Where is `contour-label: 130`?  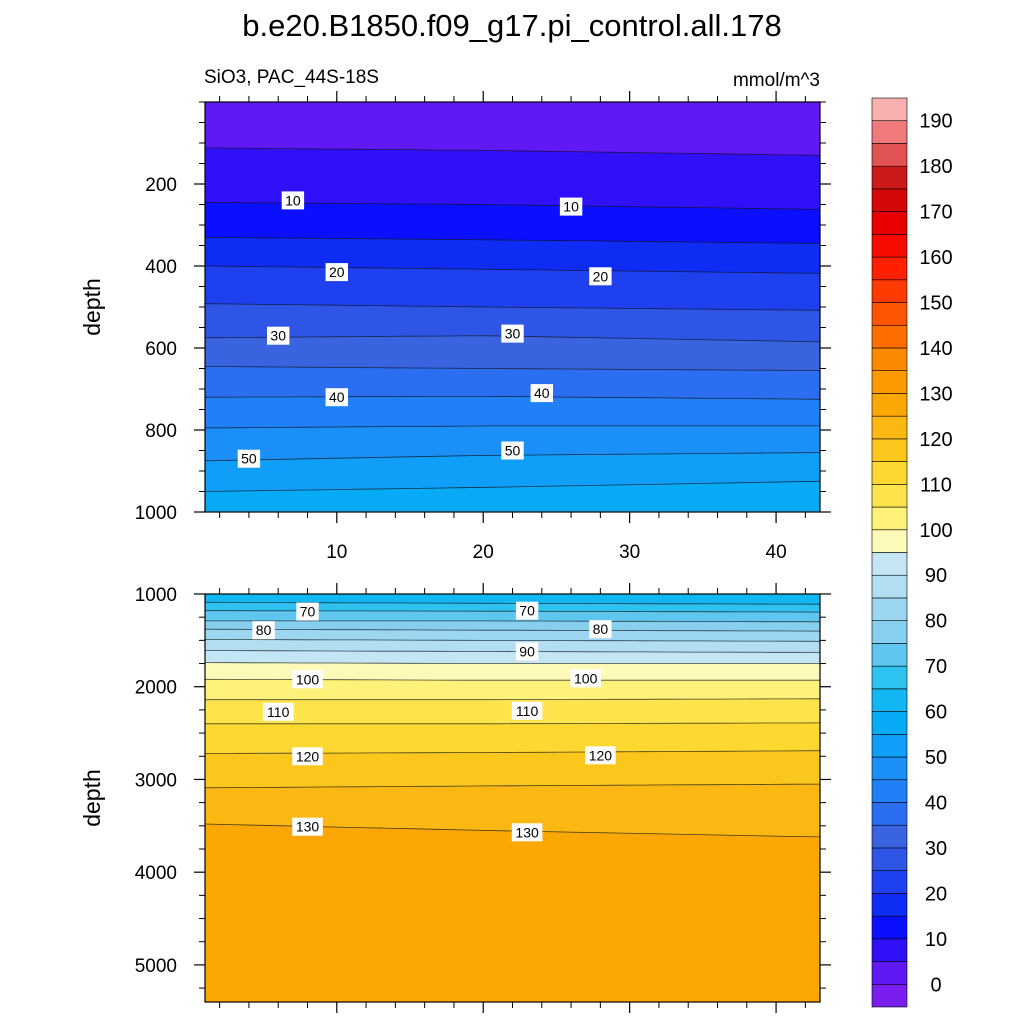
contour-label: 130 is located at coordinates (527, 832).